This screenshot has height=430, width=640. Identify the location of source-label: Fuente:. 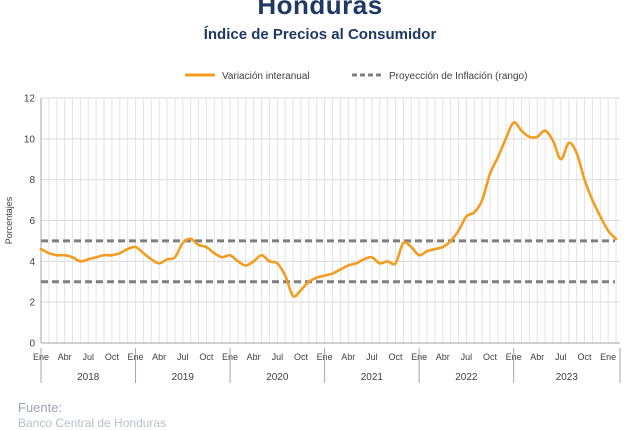
(40, 407).